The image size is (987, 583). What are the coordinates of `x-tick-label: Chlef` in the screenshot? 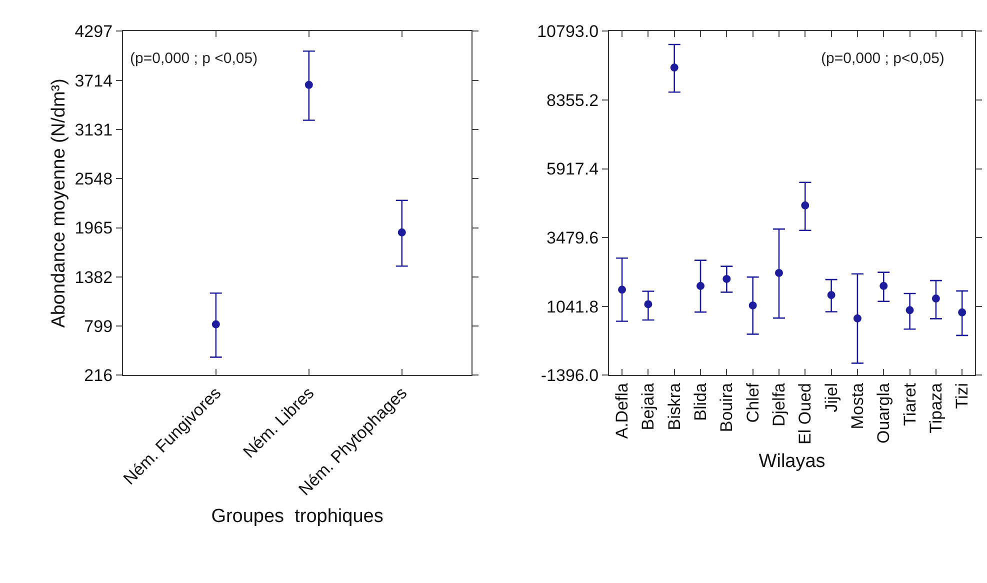 It's located at (752, 402).